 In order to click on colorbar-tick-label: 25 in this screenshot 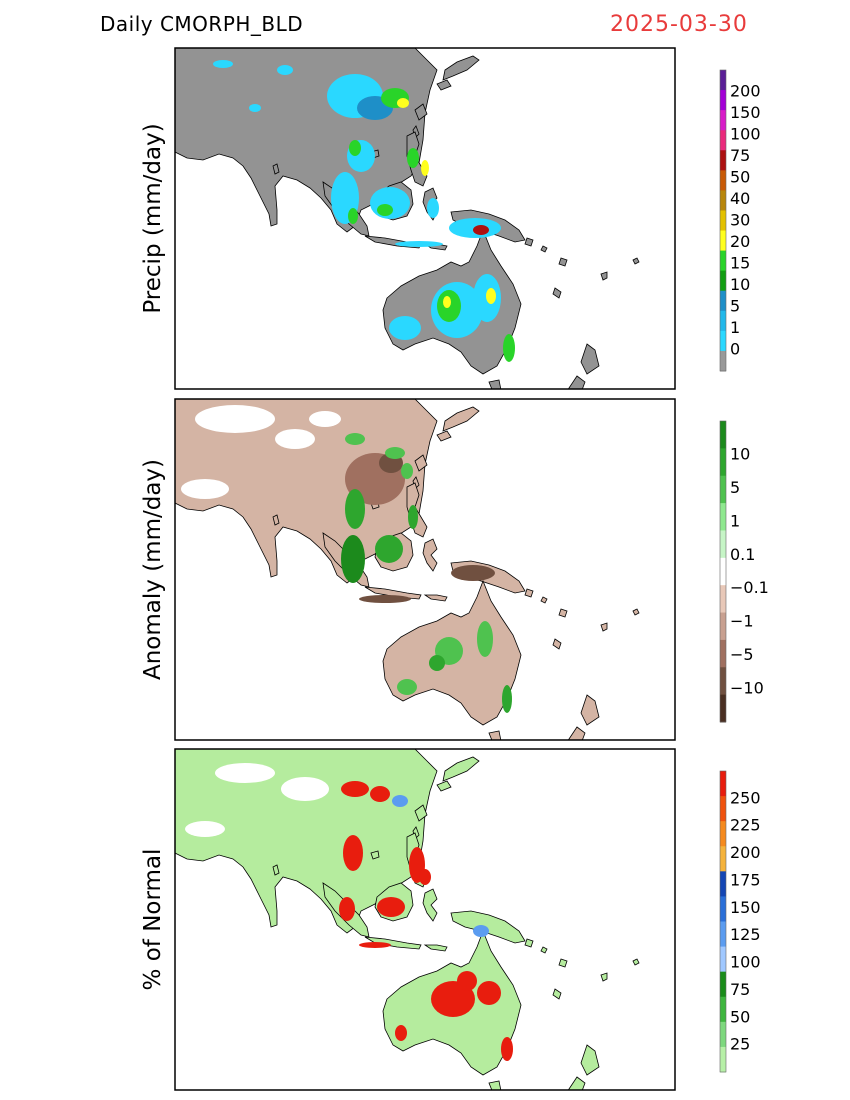, I will do `click(740, 1044)`.